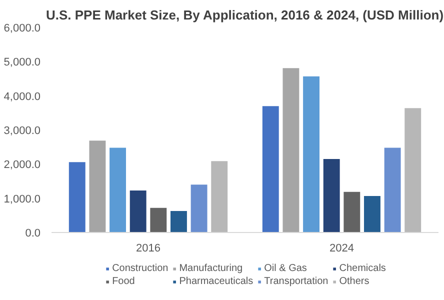 This screenshot has width=444, height=300. I want to click on y-tick-label: 6,000.0, so click(22, 28).